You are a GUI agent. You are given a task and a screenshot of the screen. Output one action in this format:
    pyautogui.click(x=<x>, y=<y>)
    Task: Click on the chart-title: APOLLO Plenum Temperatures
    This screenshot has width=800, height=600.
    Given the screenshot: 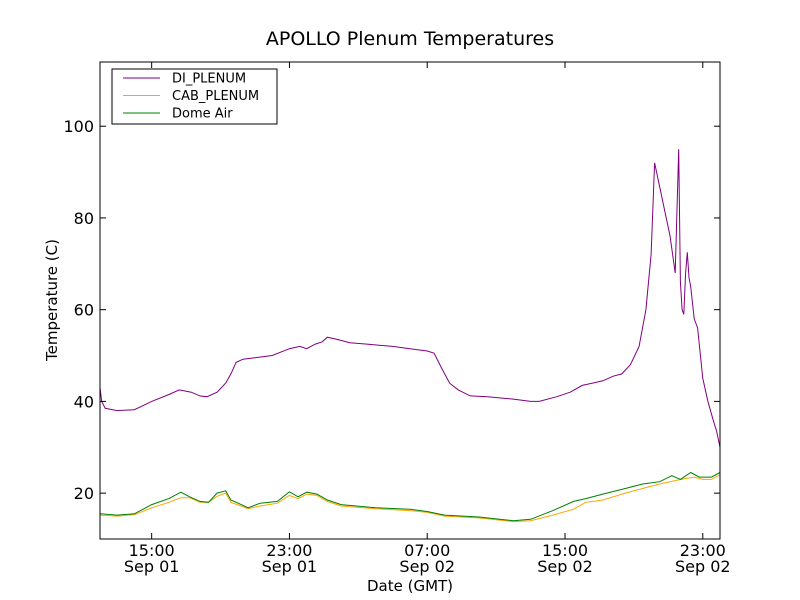 What is the action you would take?
    pyautogui.click(x=410, y=39)
    